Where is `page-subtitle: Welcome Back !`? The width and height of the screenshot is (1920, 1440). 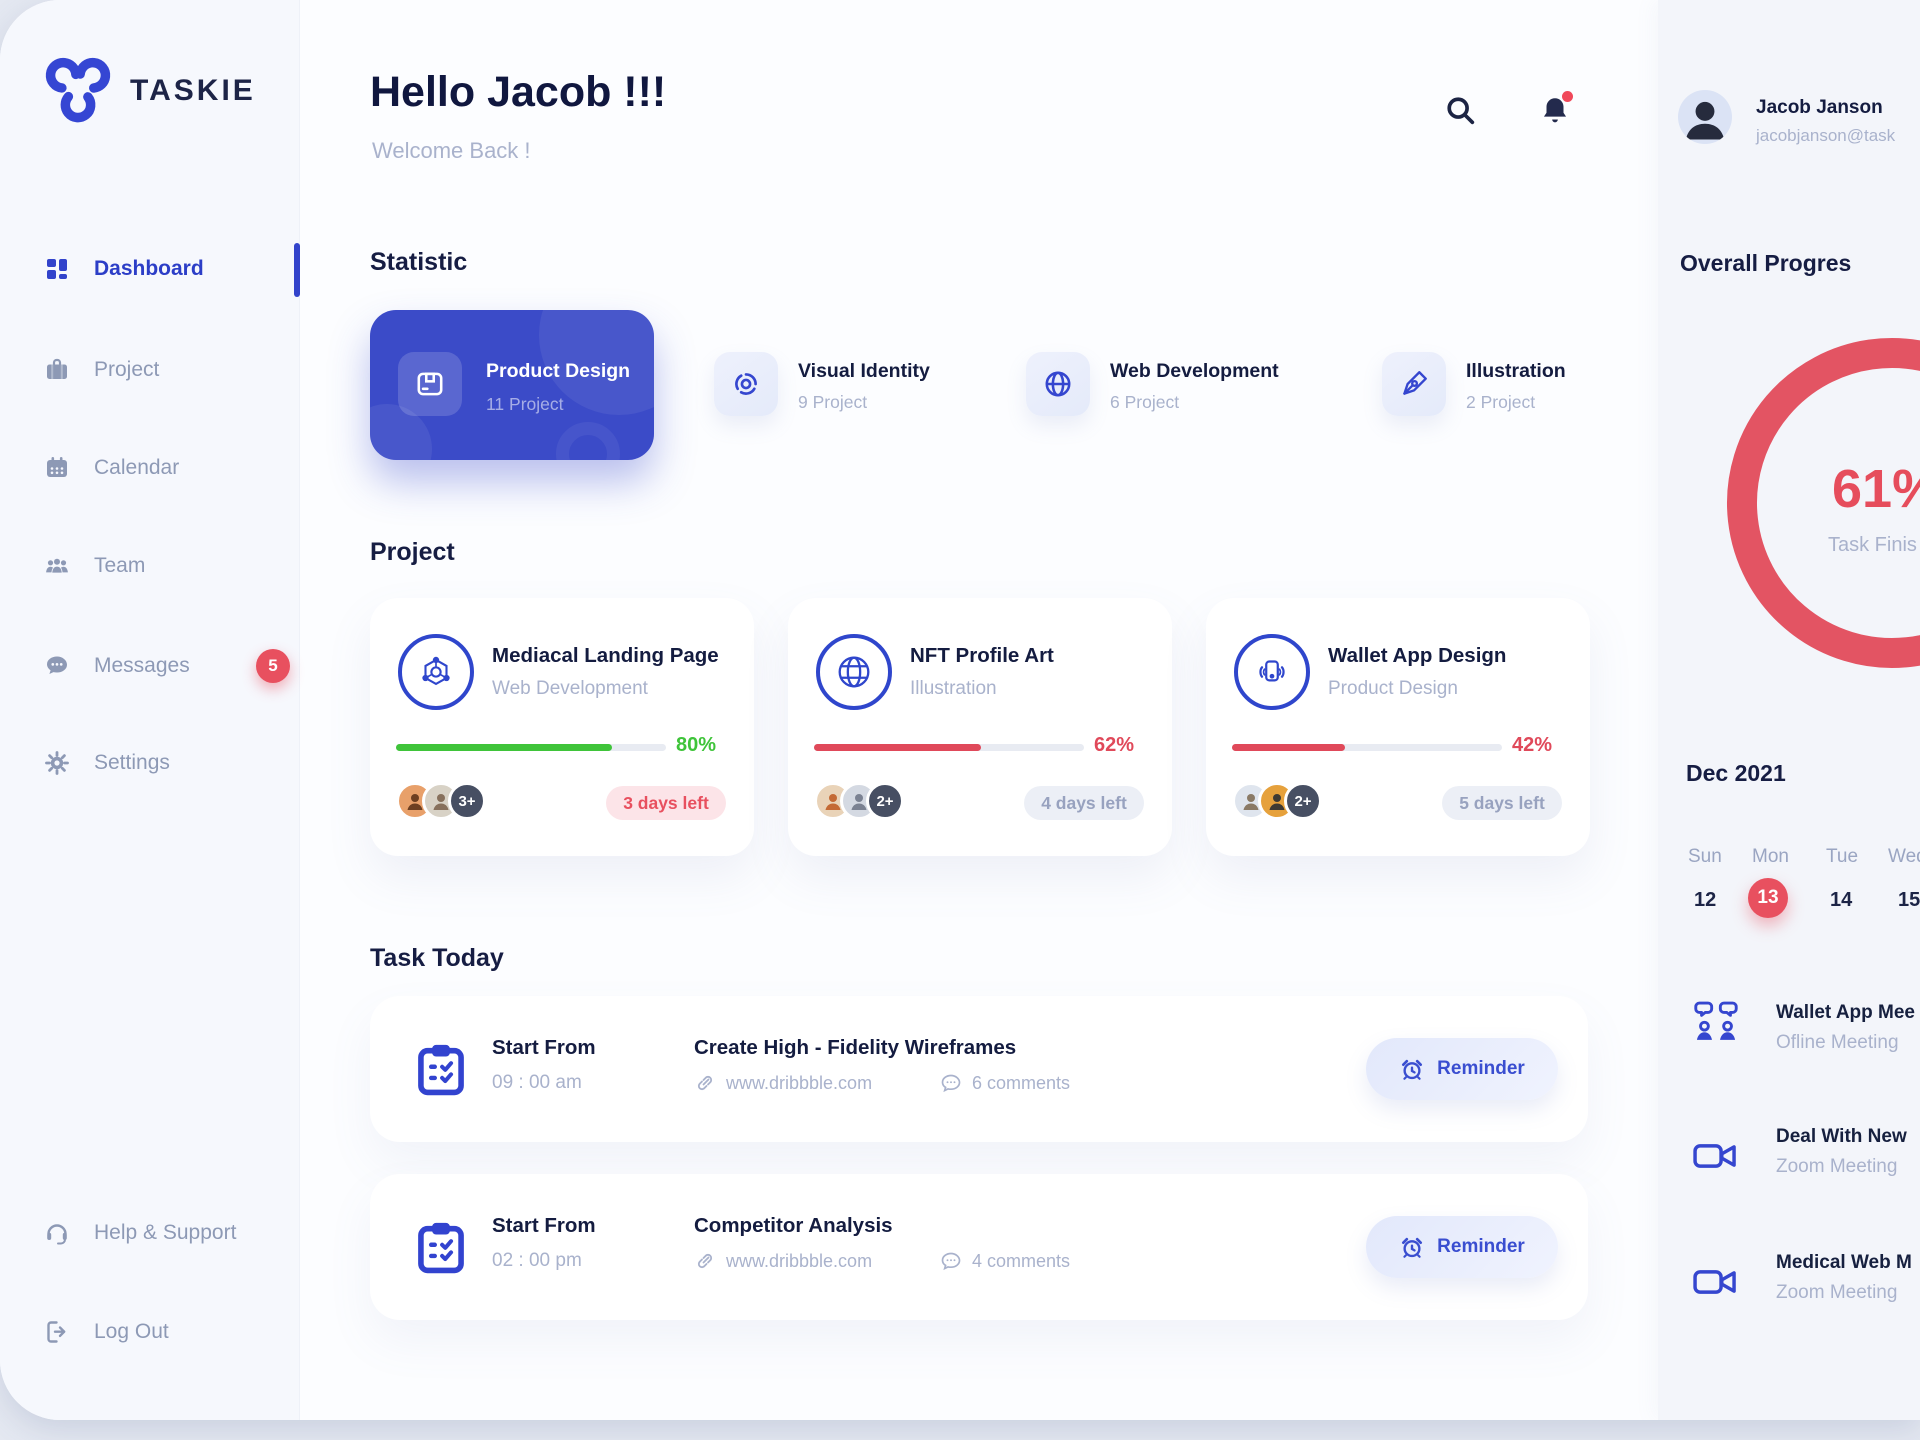 page-subtitle: Welcome Back ! is located at coordinates (451, 150).